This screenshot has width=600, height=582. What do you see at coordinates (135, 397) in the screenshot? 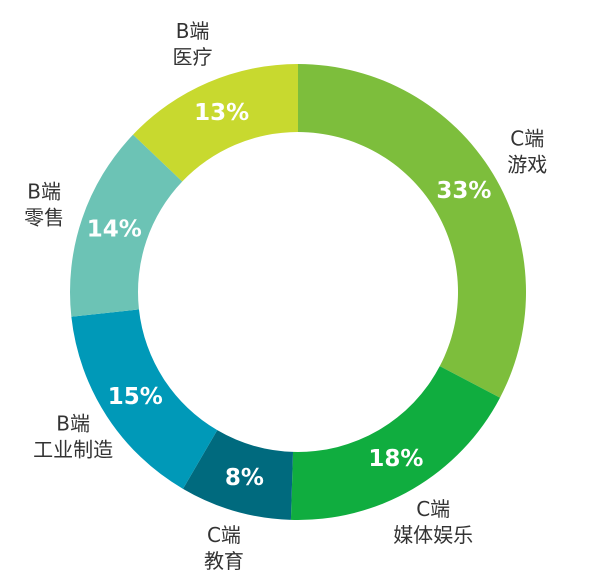
I see `value-label: 15%` at bounding box center [135, 397].